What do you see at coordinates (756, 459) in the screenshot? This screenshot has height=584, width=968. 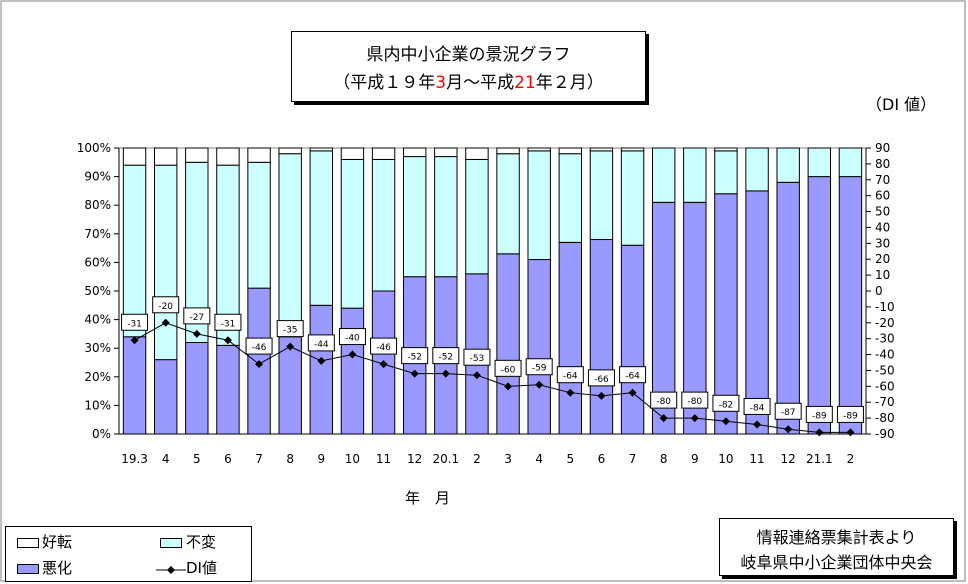 I see `x-tick-label: 11` at bounding box center [756, 459].